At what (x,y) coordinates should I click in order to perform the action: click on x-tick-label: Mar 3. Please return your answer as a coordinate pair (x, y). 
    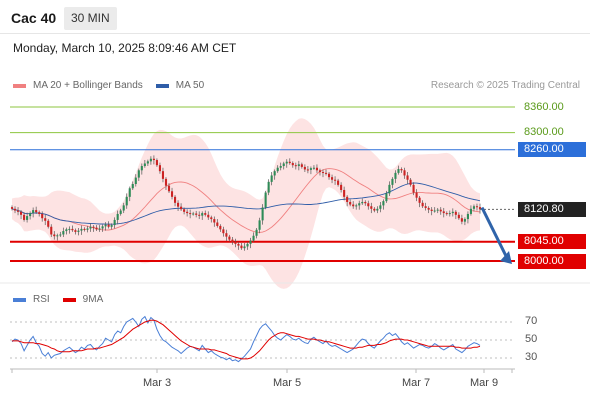
    Looking at the image, I should click on (157, 383).